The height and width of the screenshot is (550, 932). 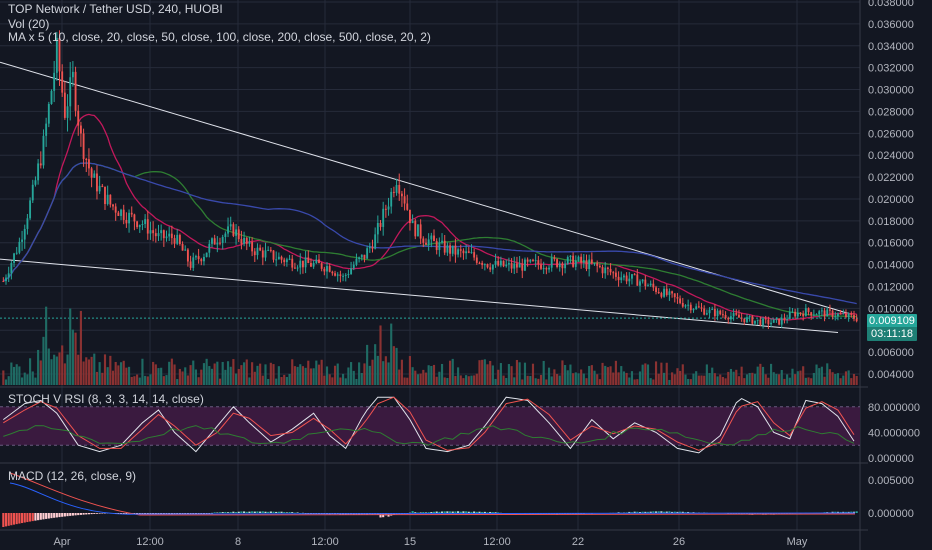 I want to click on bar-countdown-tag: 03:11:18, so click(x=892, y=334).